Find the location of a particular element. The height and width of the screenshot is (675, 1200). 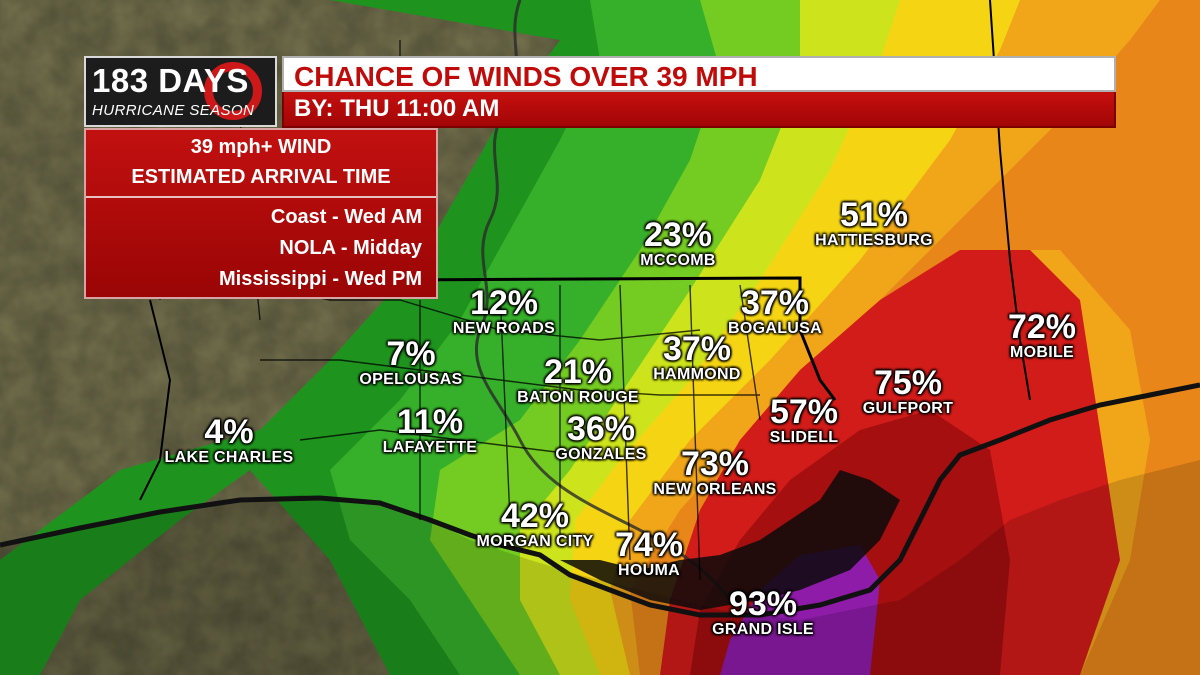

city-label-bogalusa: 37% BOGALUSA is located at coordinates (775, 311).